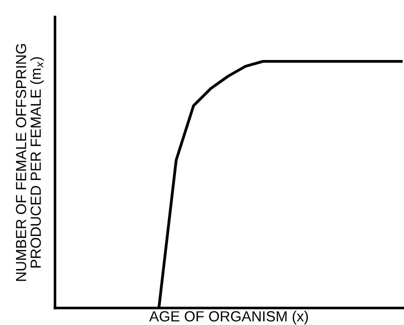  Describe the element at coordinates (228, 317) in the screenshot. I see `x-axis-title: AGE OF ORGANISM (x)` at that location.